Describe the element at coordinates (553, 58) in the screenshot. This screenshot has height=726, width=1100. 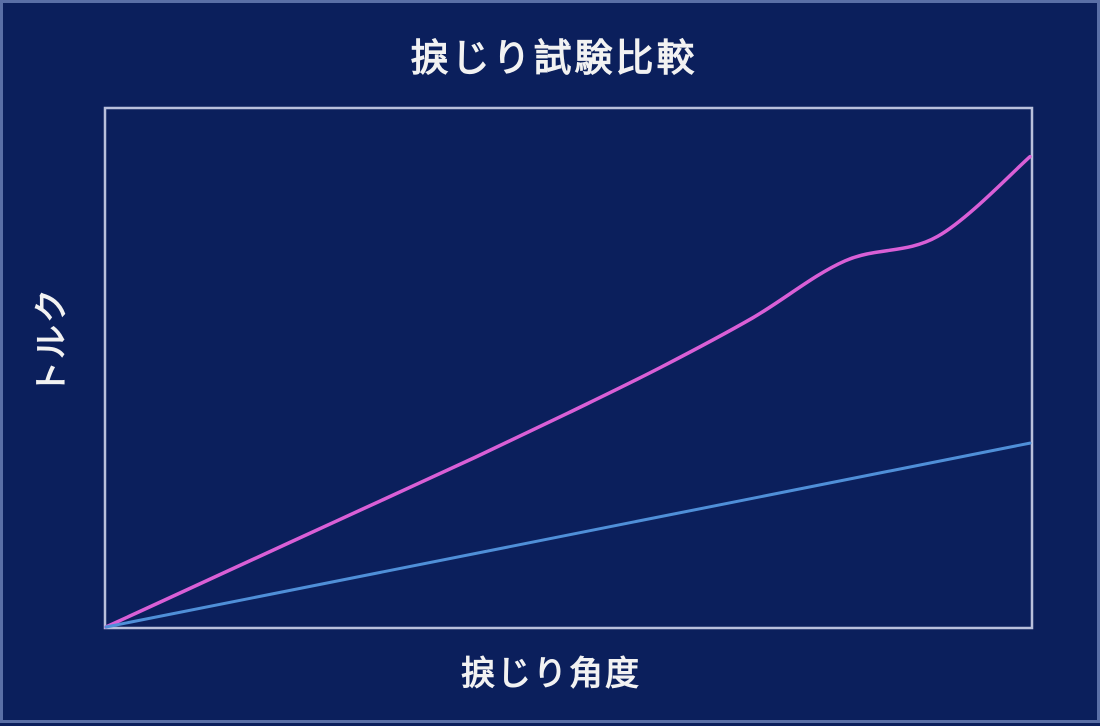
I see `chart-title: 捩じり試験比較` at that location.